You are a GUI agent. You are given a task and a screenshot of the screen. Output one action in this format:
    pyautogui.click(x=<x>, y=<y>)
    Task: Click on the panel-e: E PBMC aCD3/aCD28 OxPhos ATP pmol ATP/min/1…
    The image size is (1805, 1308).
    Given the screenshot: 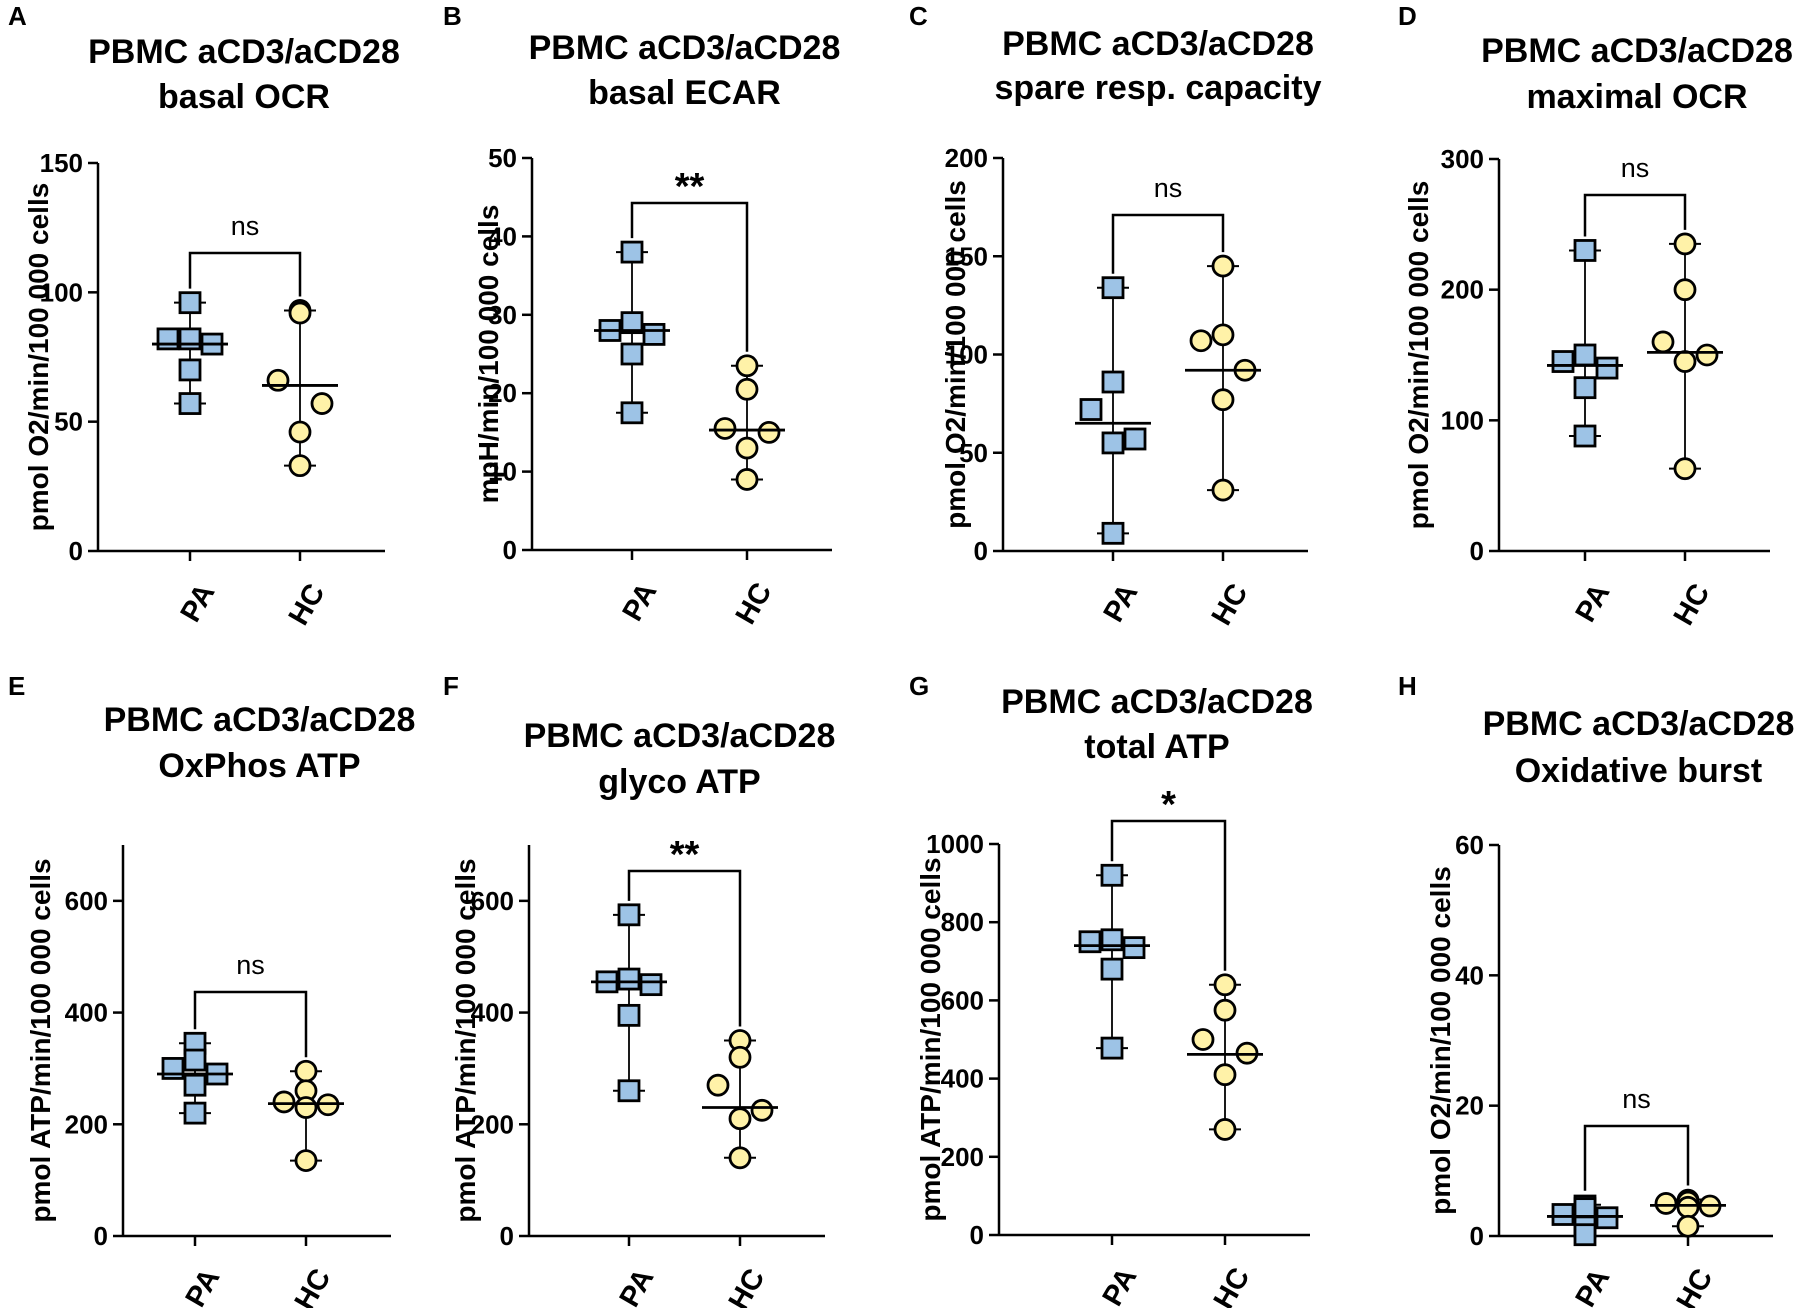 What is the action you would take?
    pyautogui.click(x=211, y=989)
    